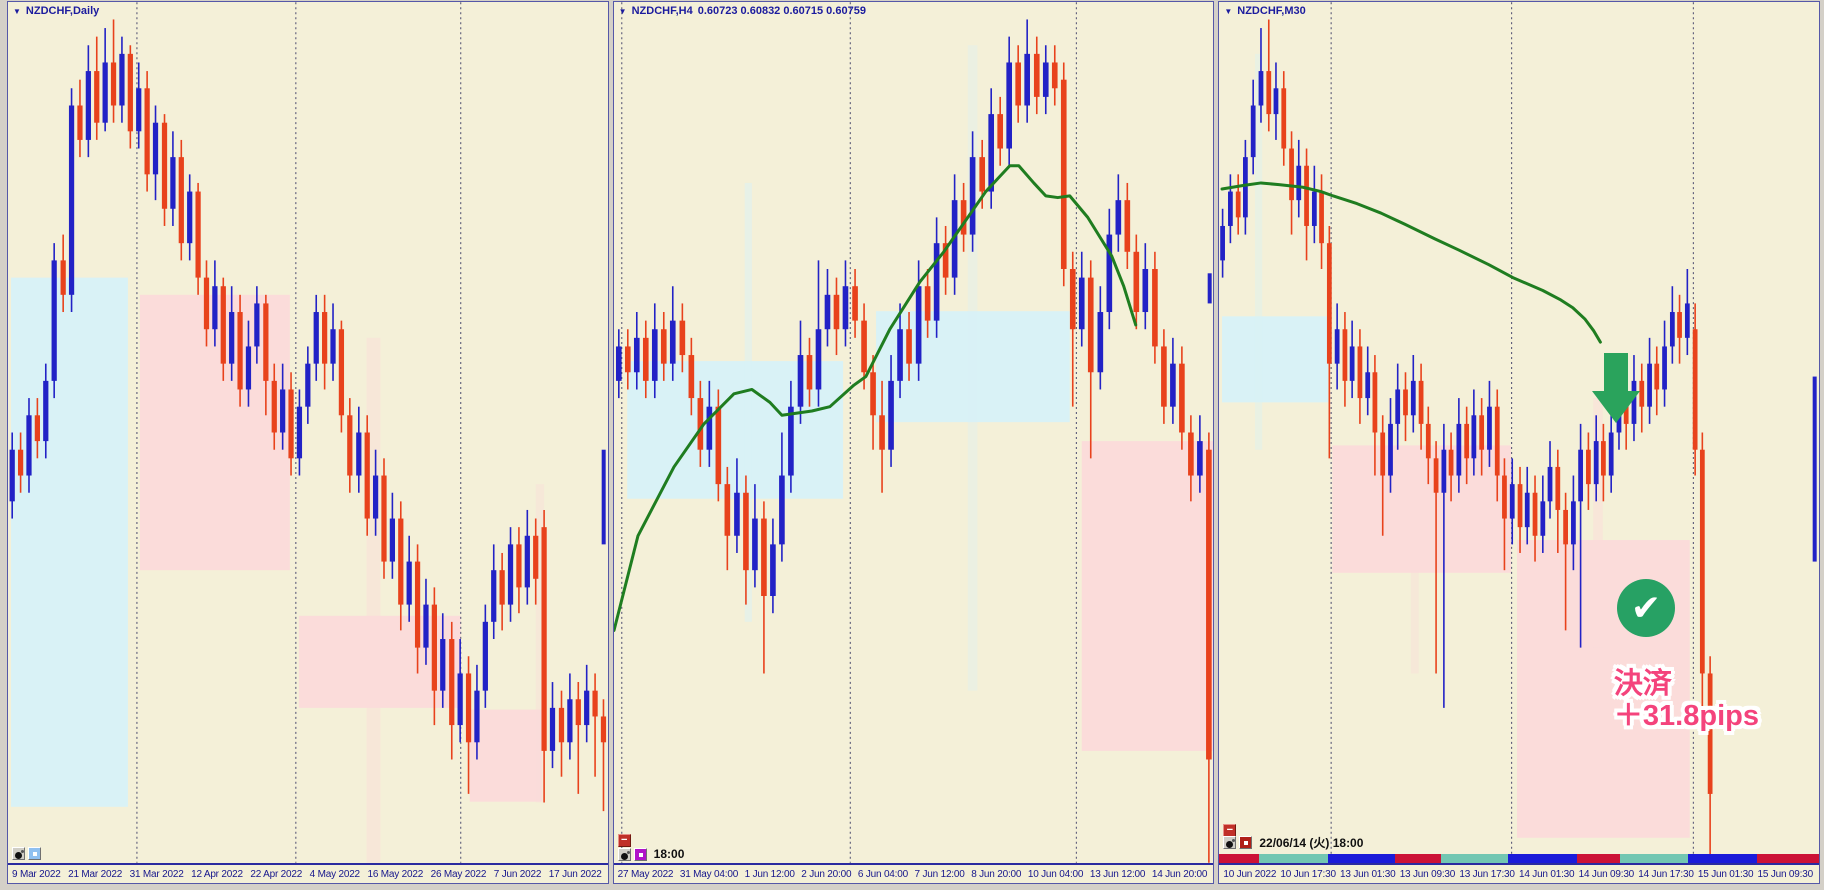 The height and width of the screenshot is (890, 1824). I want to click on date-tick-label: 10 Jun 04:00, so click(1055, 874).